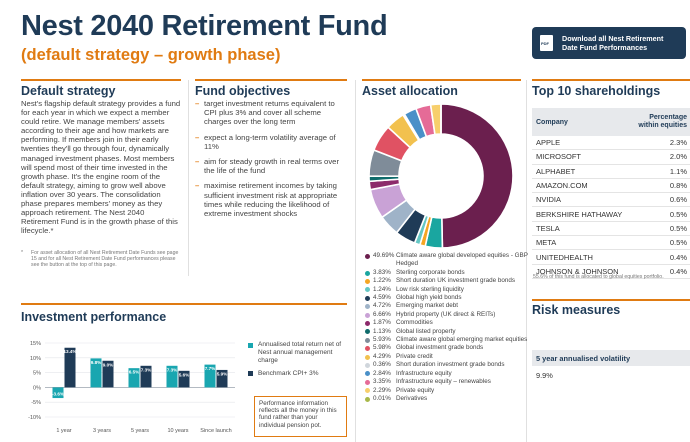 Image resolution: width=690 pixels, height=442 pixels. Describe the element at coordinates (415, 390) in the screenshot. I see `allocation-label: Private equity` at that location.